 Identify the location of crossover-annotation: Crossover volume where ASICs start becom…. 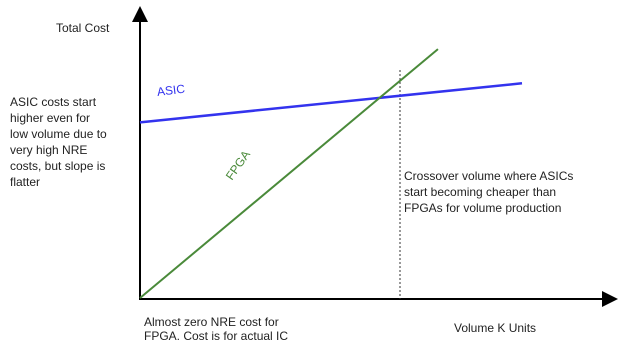
(489, 192).